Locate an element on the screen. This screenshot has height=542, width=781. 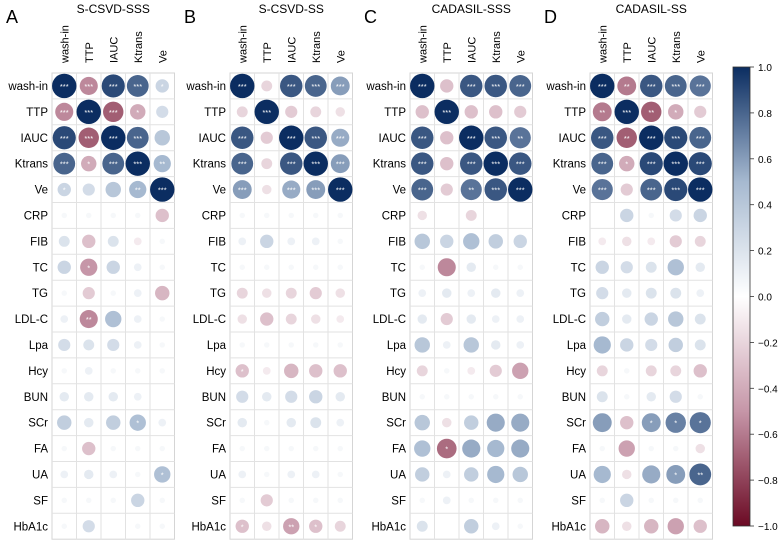
row-label: UA is located at coordinates (578, 475).